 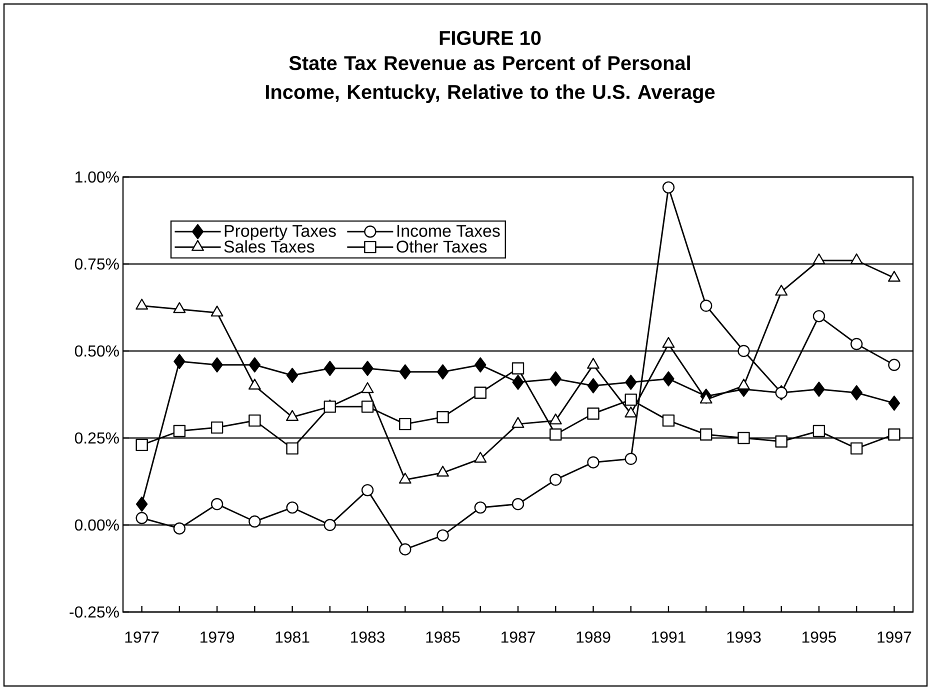 I want to click on x-tick-label: 1979, so click(x=217, y=637).